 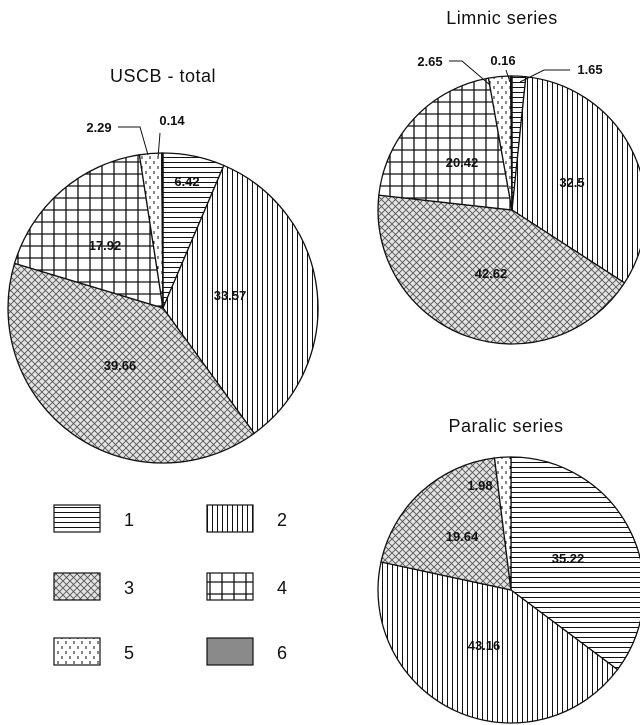 What do you see at coordinates (484, 645) in the screenshot?
I see `slice-label-2: 43.16` at bounding box center [484, 645].